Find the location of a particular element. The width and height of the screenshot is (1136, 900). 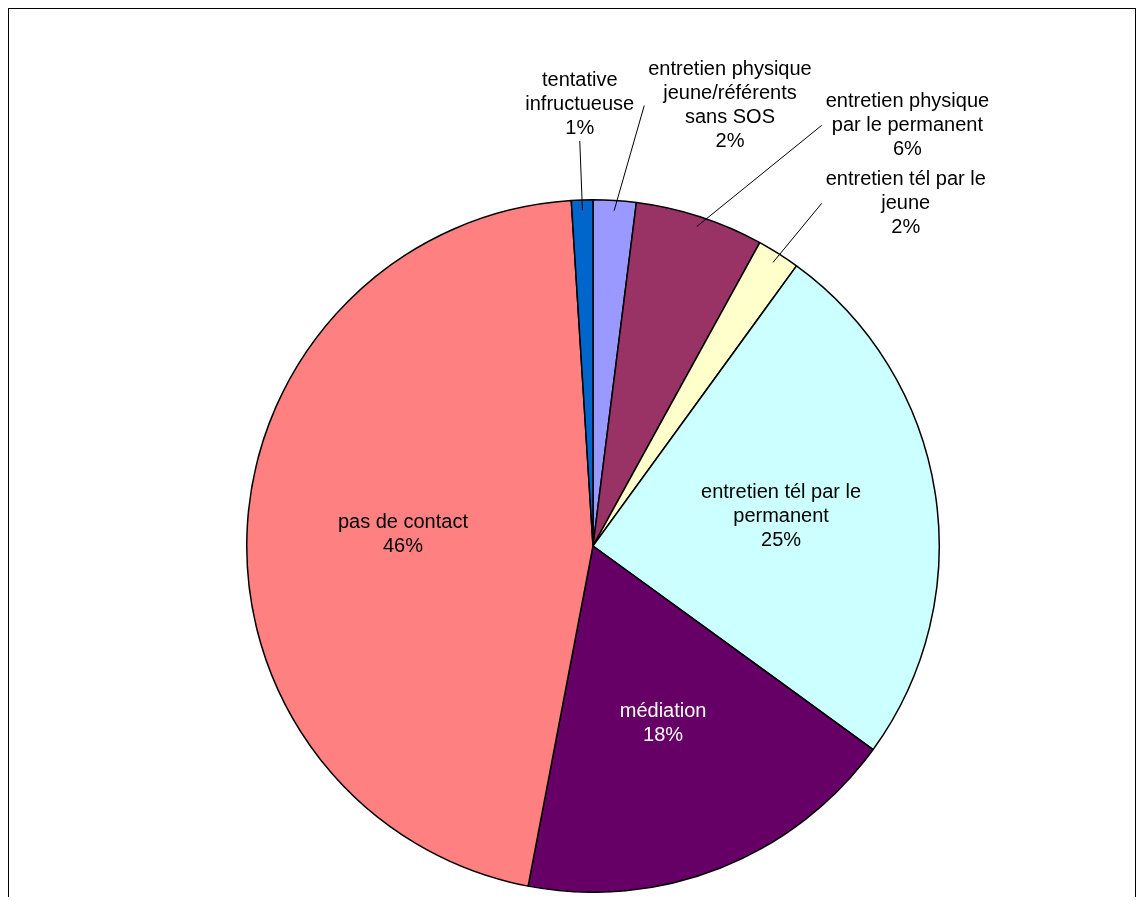

data-label: 18% is located at coordinates (663, 733).